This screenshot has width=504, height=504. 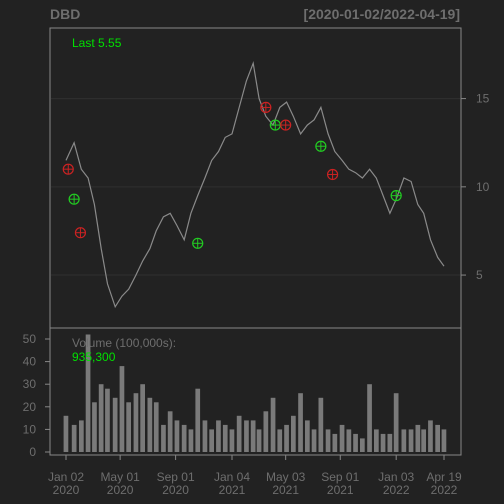 I want to click on date-tick-label: May 01, so click(x=120, y=477).